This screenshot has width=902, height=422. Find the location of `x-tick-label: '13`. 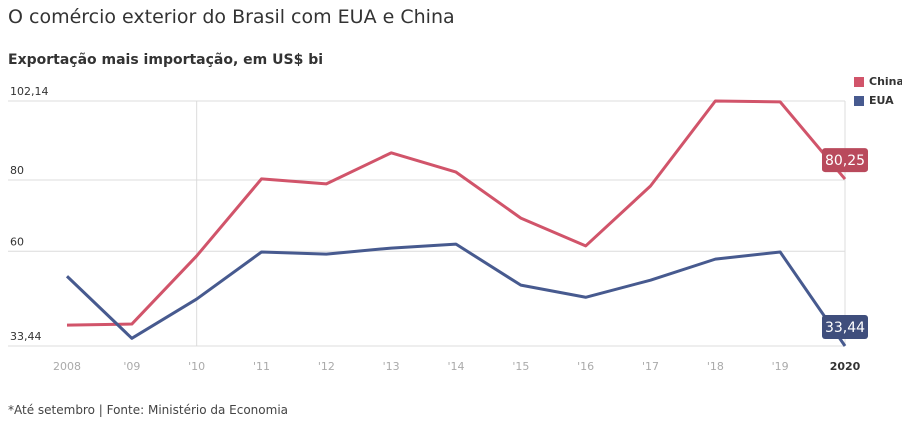

x-tick-label: '13 is located at coordinates (391, 366).